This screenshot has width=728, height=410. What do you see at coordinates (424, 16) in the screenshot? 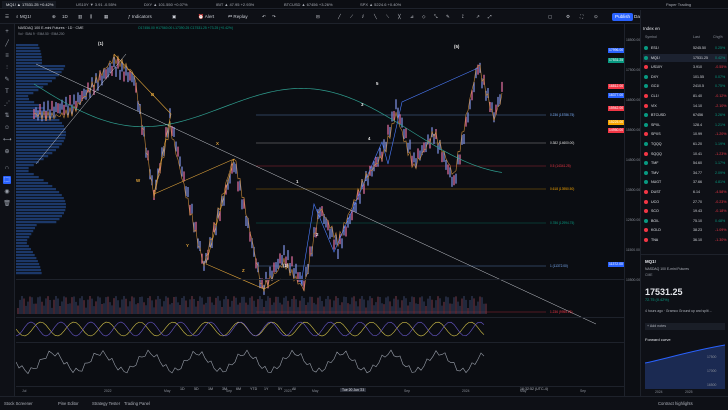
I see `drawing-tool-9: ◇` at bounding box center [424, 16].